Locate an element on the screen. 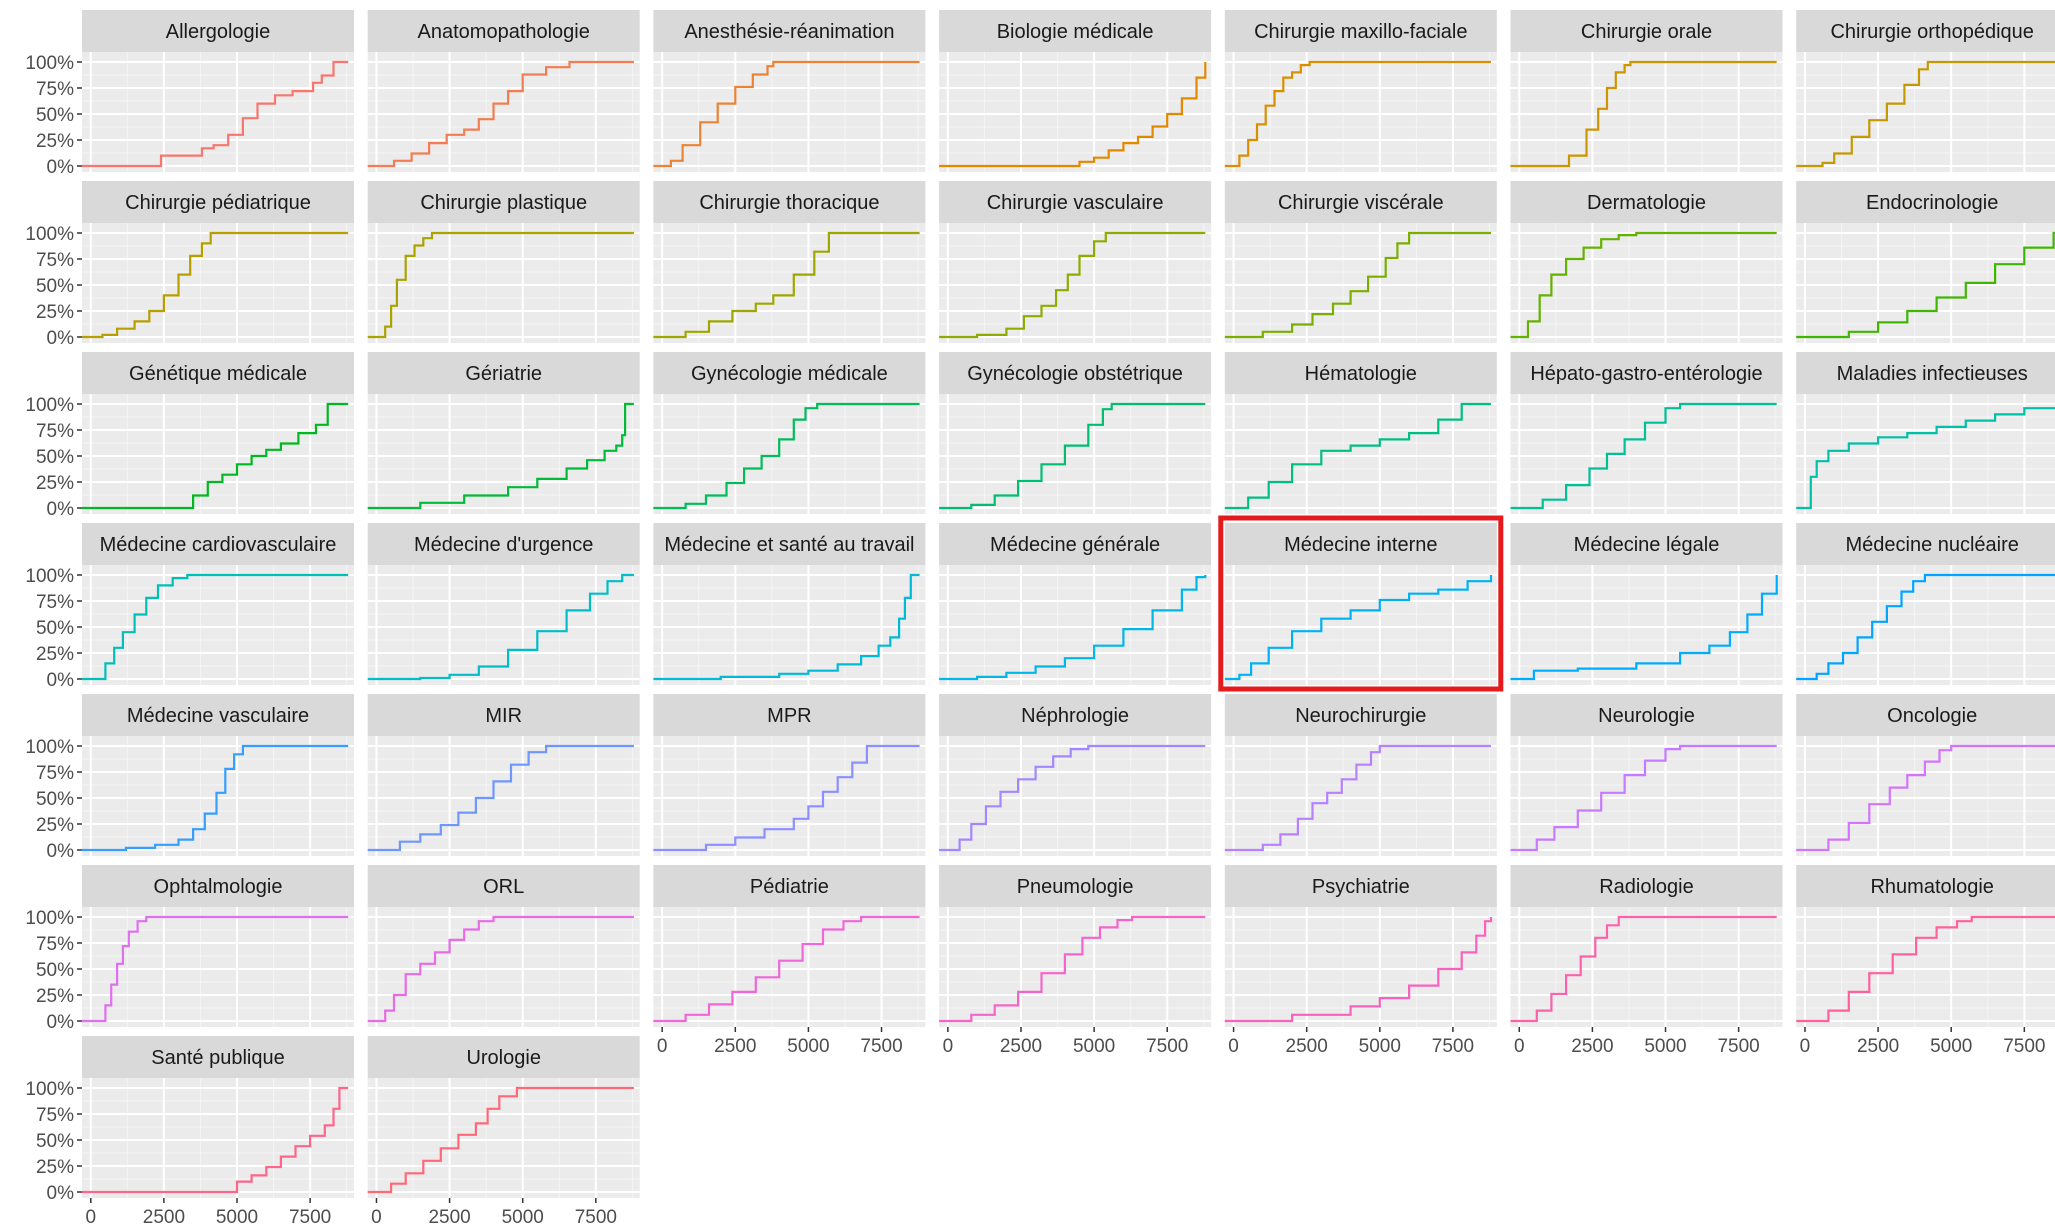 The height and width of the screenshot is (1228, 2055). series-line-medecine-d-urgence is located at coordinates (500, 627).